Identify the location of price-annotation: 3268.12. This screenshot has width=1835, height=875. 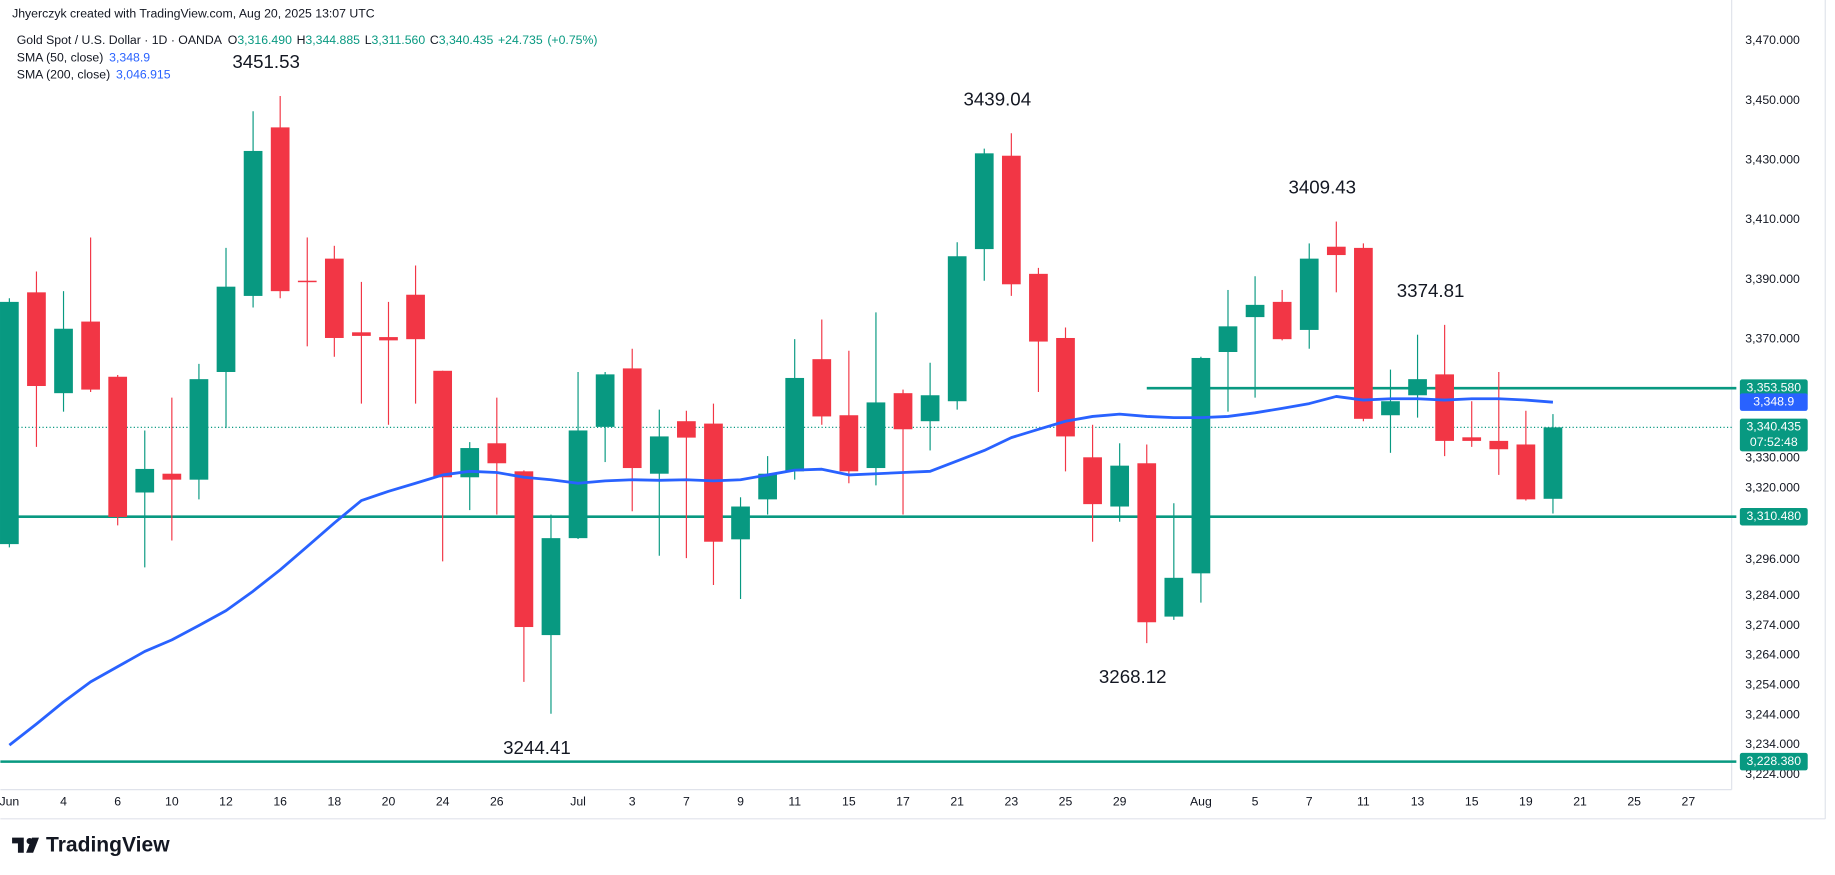
(1133, 676).